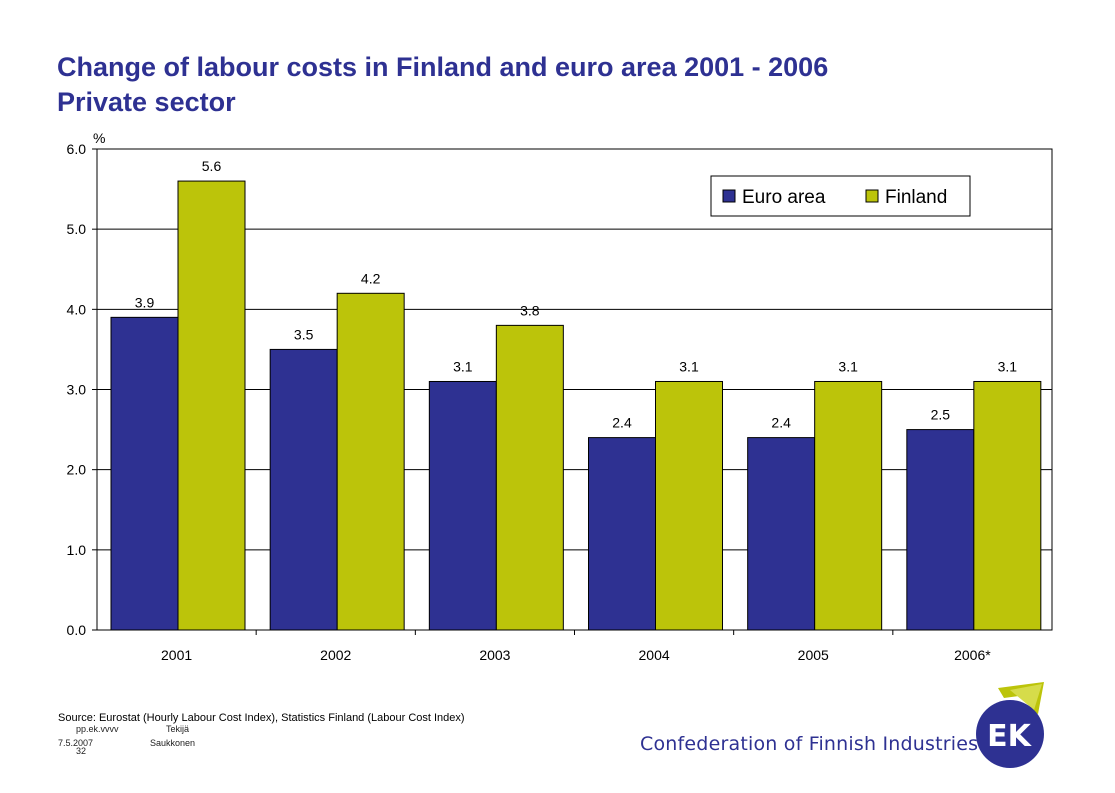 Image resolution: width=1115 pixels, height=793 pixels. Describe the element at coordinates (972, 655) in the screenshot. I see `x-tick-label: 2006*` at that location.